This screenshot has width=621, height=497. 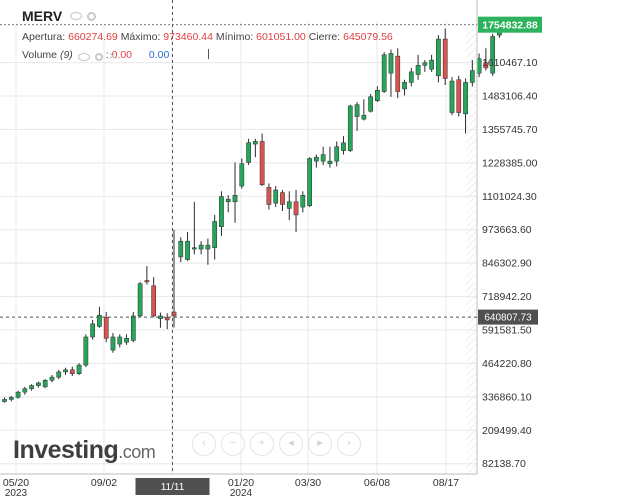 I want to click on last-price-marker: 1754832.88, so click(x=271, y=24).